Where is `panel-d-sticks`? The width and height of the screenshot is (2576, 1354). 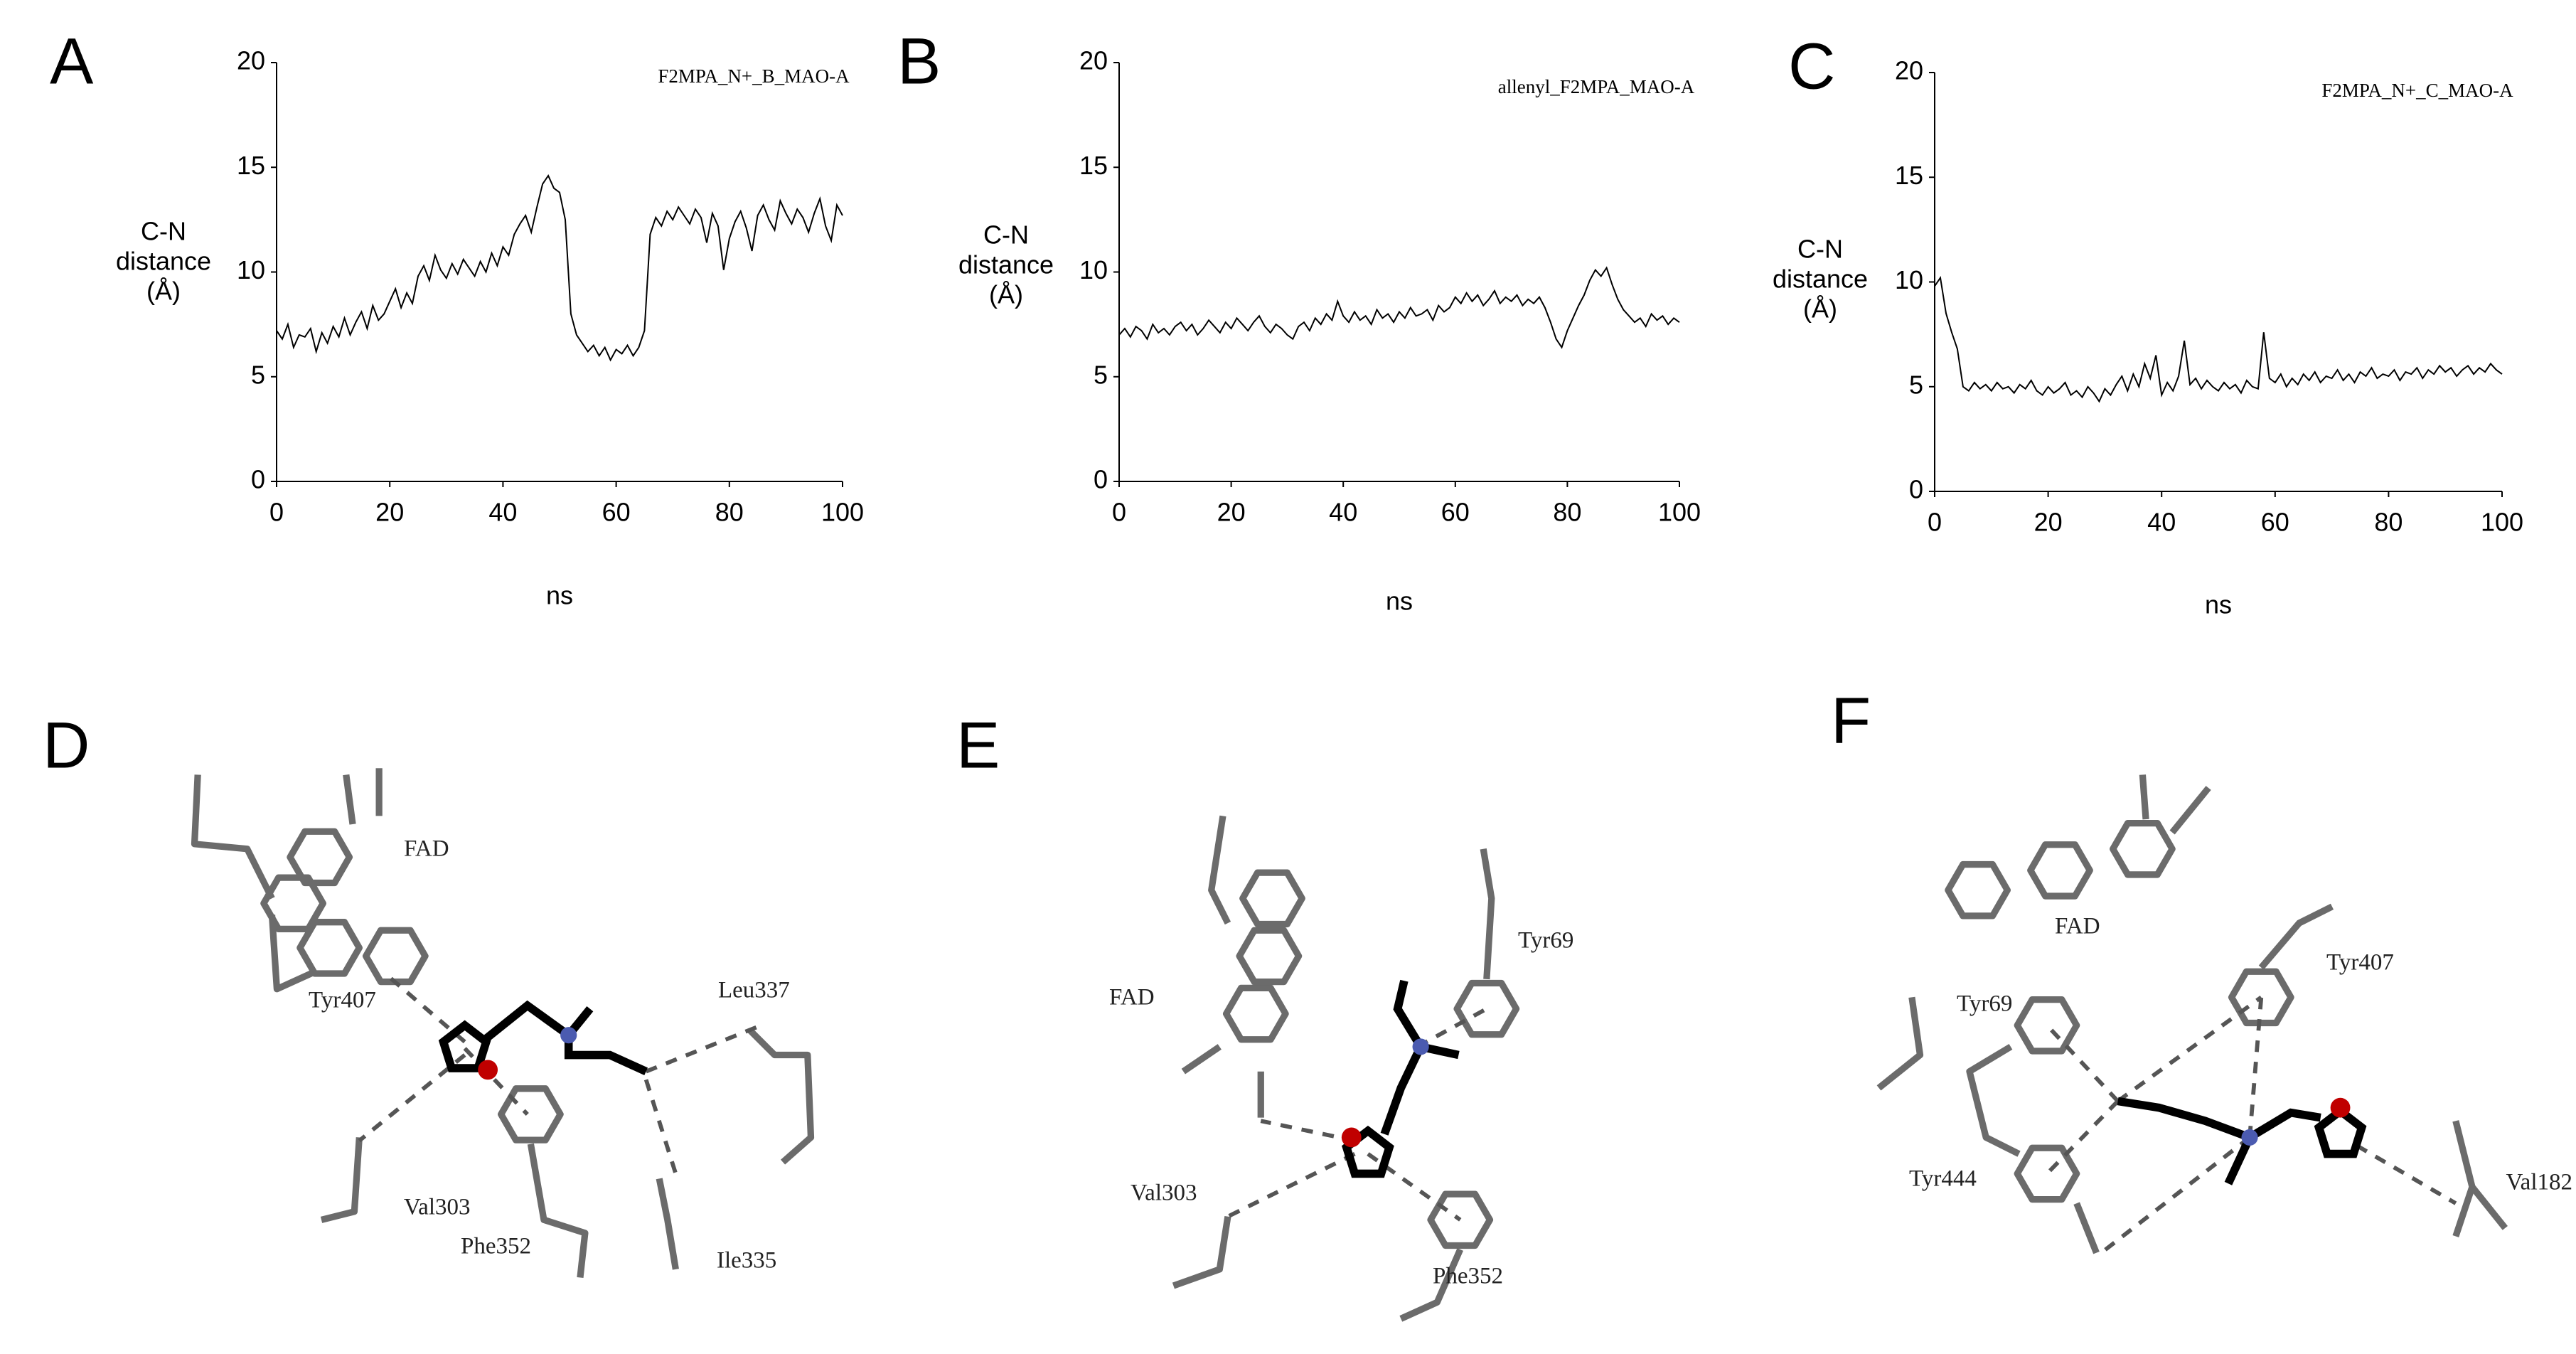 panel-d-sticks is located at coordinates (503, 1023).